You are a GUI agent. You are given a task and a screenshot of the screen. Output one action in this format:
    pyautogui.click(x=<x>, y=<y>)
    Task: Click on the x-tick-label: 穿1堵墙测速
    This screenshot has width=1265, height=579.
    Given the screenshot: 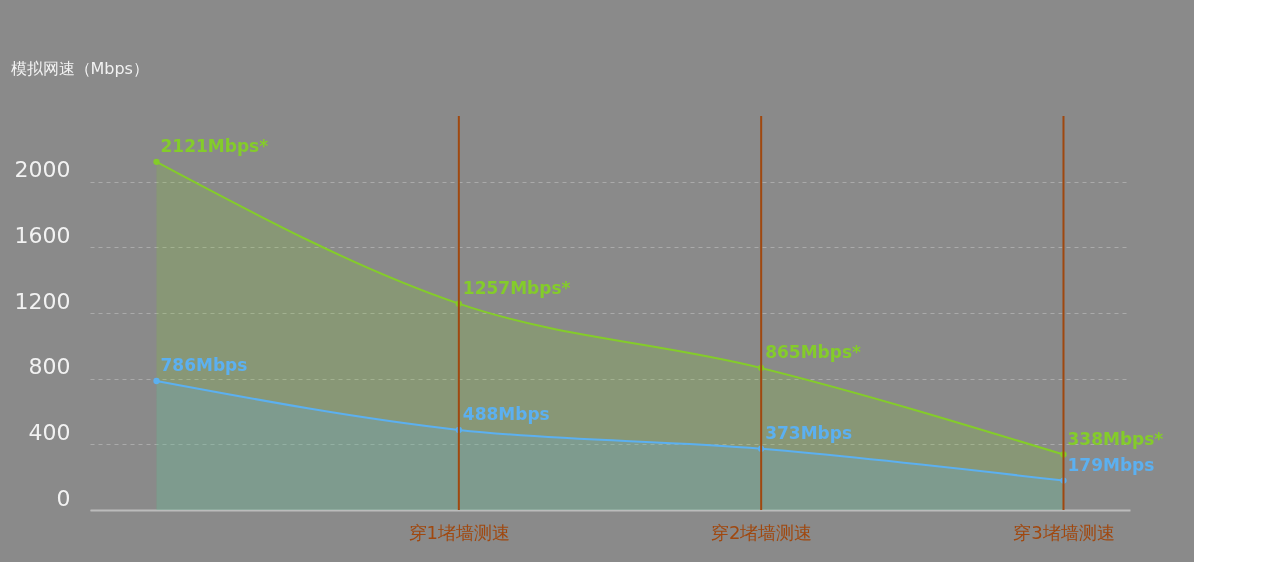 What is the action you would take?
    pyautogui.click(x=459, y=532)
    